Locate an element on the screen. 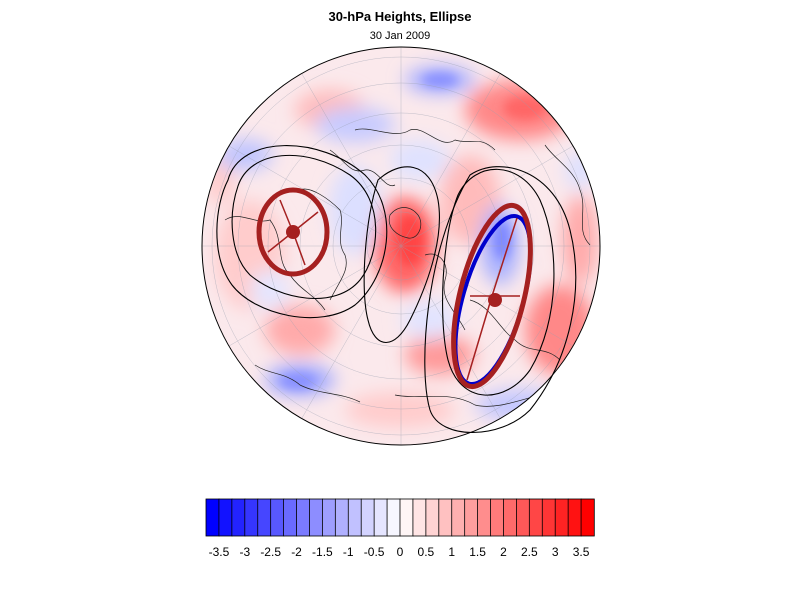  fitted-ellipse-west is located at coordinates (293, 232).